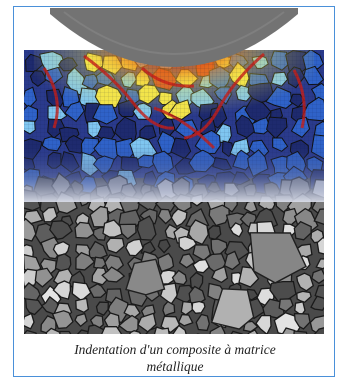  Describe the element at coordinates (174, 174) in the screenshot. I see `transition-fade` at that location.